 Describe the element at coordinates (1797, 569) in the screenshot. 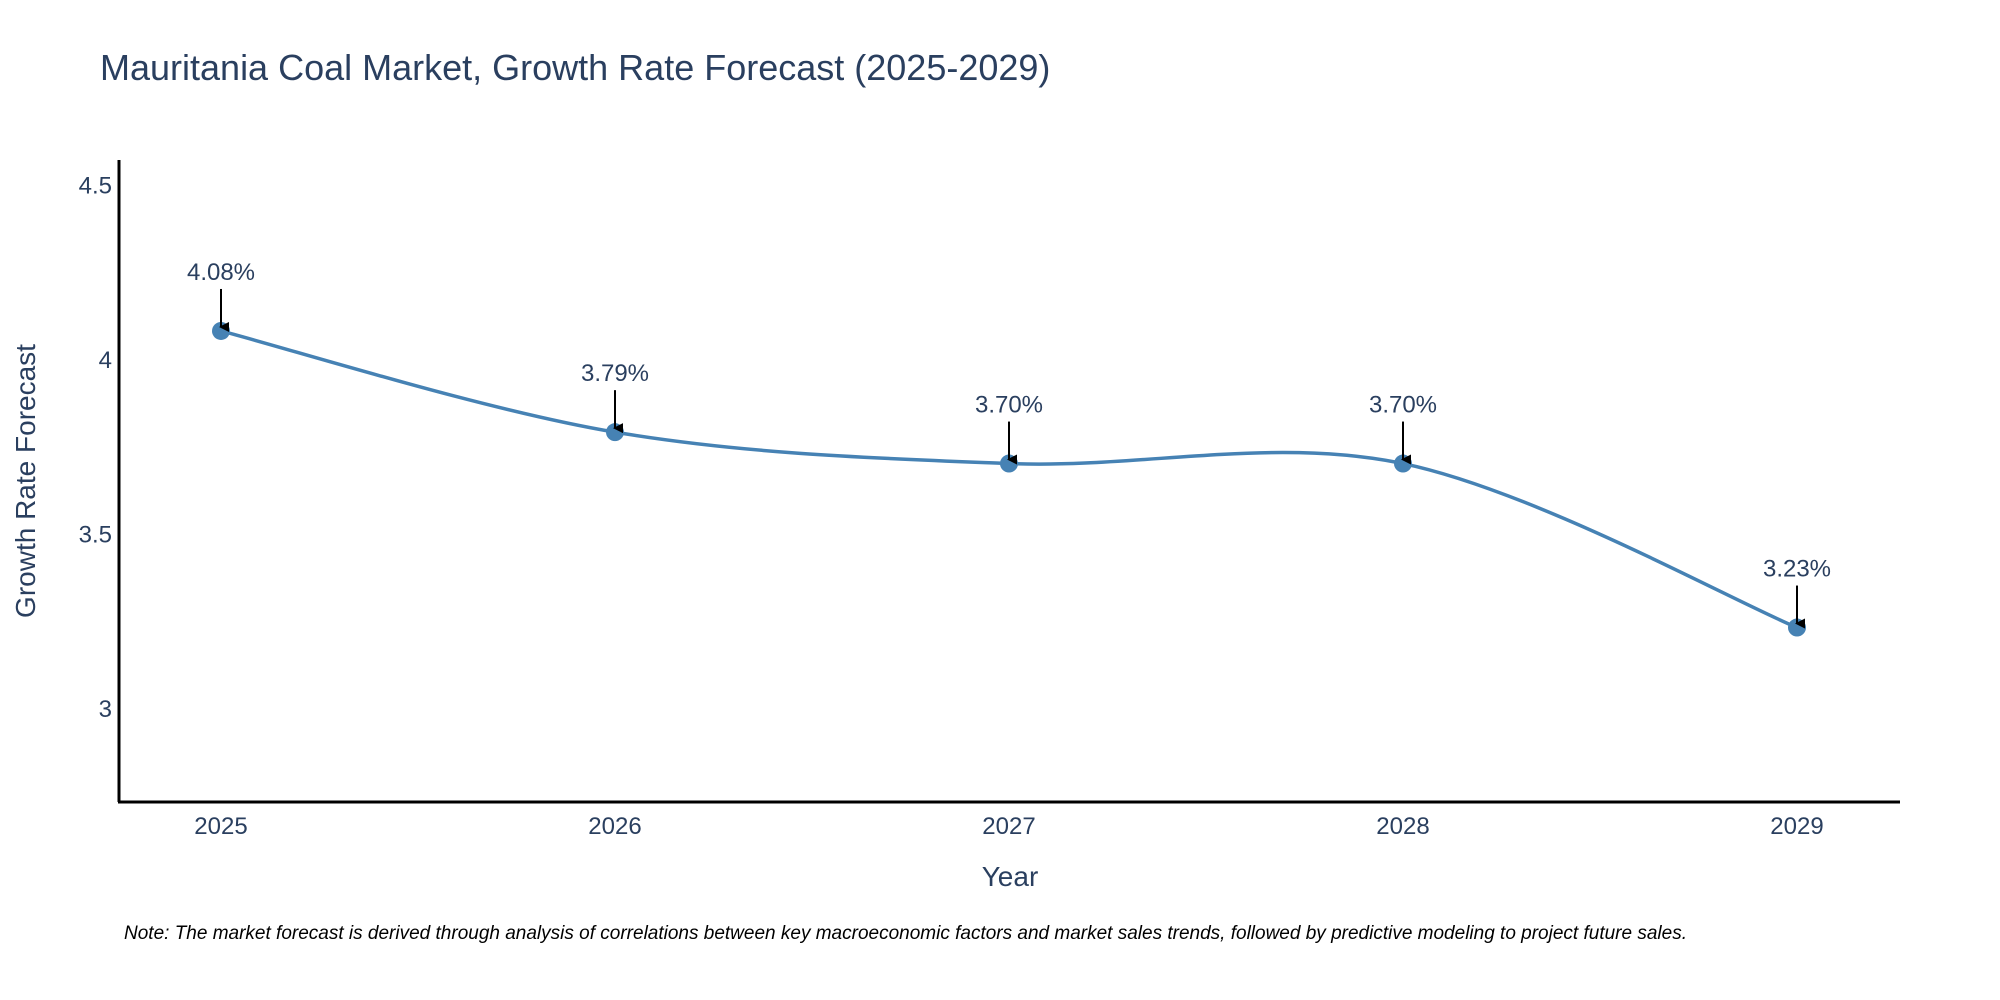

I see `data-label: 3.23%` at that location.